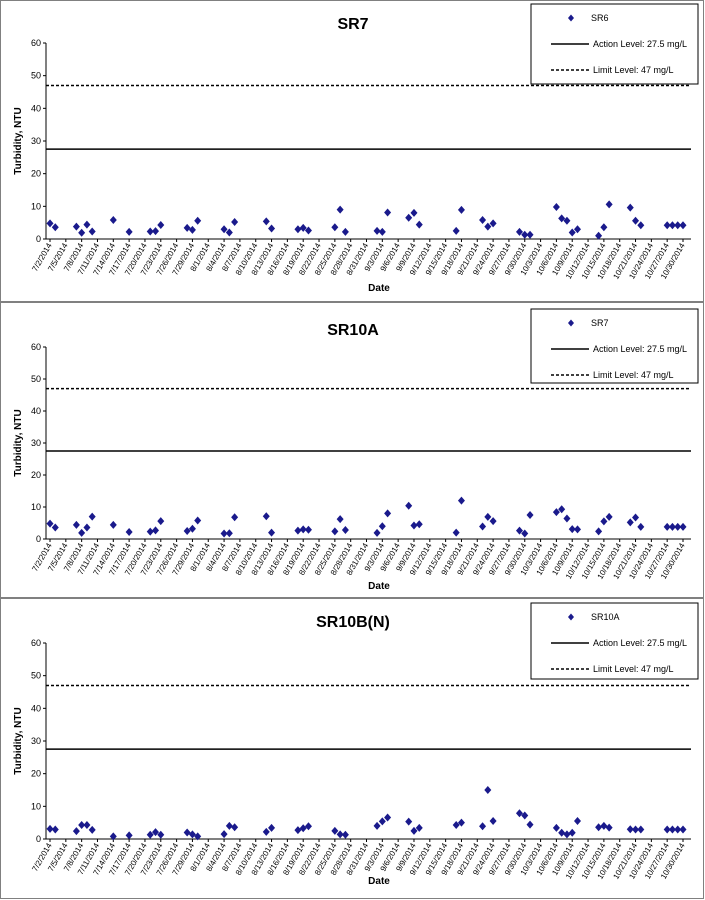 The image size is (705, 900). What do you see at coordinates (571, 617) in the screenshot?
I see `legend-marker` at bounding box center [571, 617].